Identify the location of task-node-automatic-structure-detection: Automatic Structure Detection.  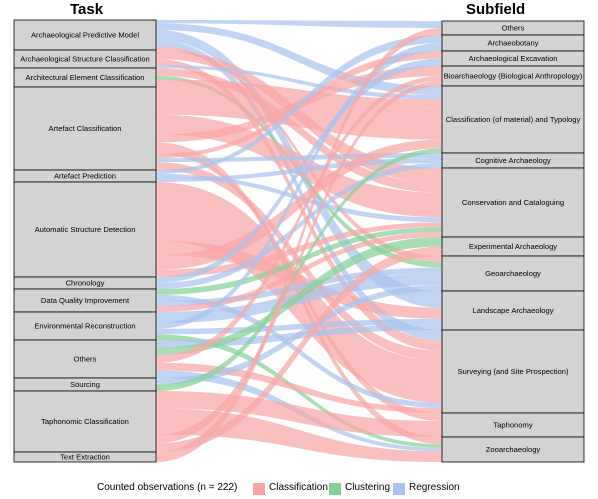
(85, 229).